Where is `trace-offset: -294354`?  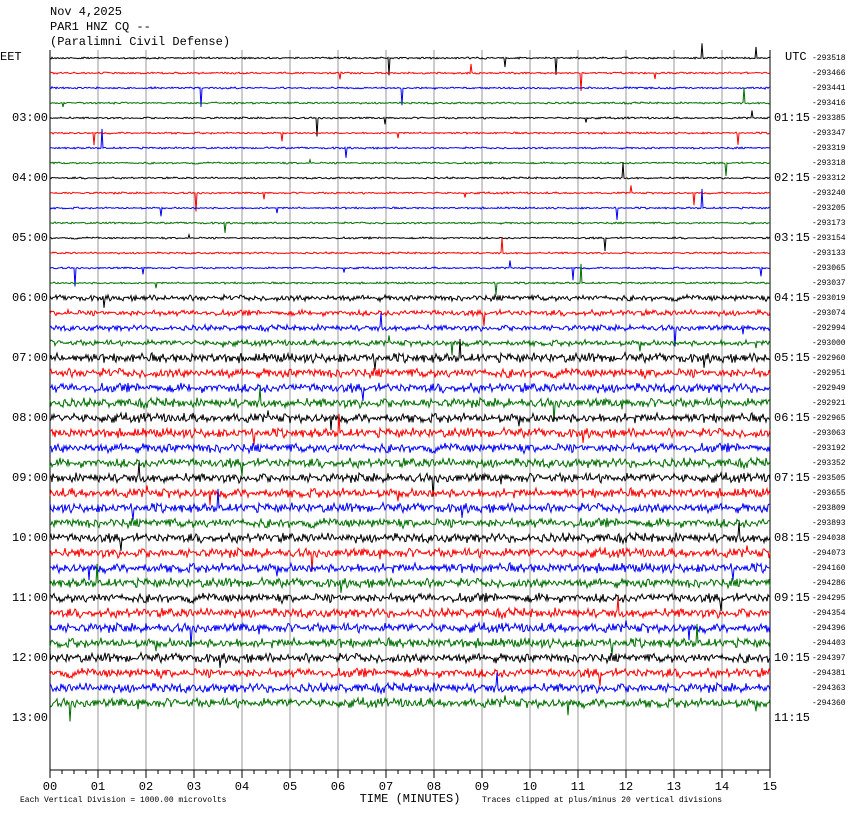 trace-offset: -294354 is located at coordinates (829, 613).